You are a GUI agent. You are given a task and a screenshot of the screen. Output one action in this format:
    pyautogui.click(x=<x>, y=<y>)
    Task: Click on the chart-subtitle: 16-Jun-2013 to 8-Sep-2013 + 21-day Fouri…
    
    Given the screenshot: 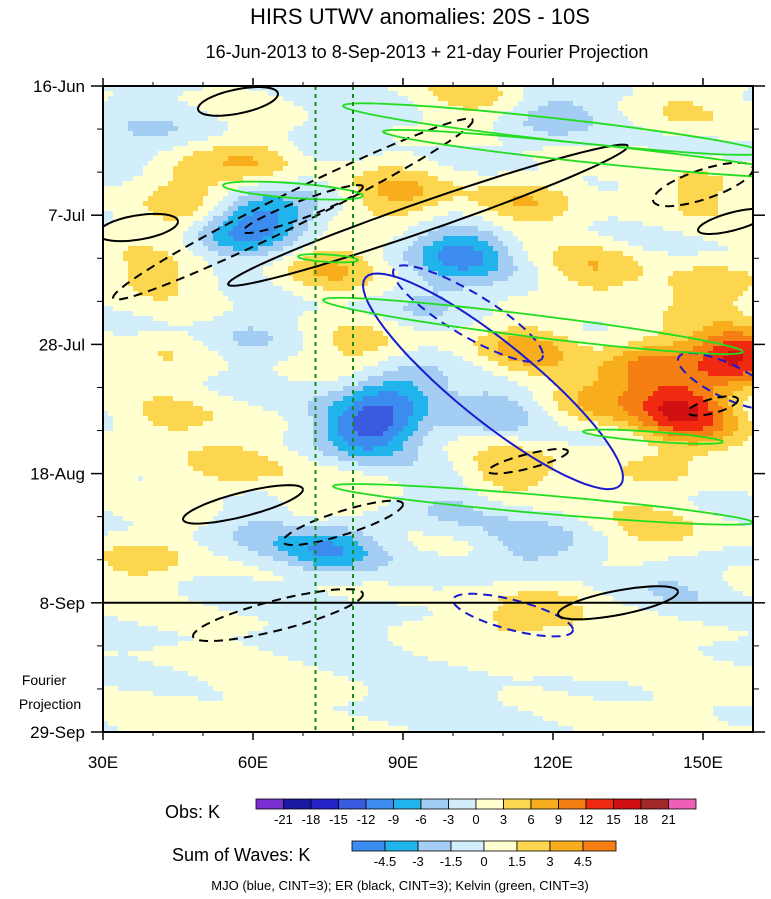 What is the action you would take?
    pyautogui.click(x=427, y=52)
    